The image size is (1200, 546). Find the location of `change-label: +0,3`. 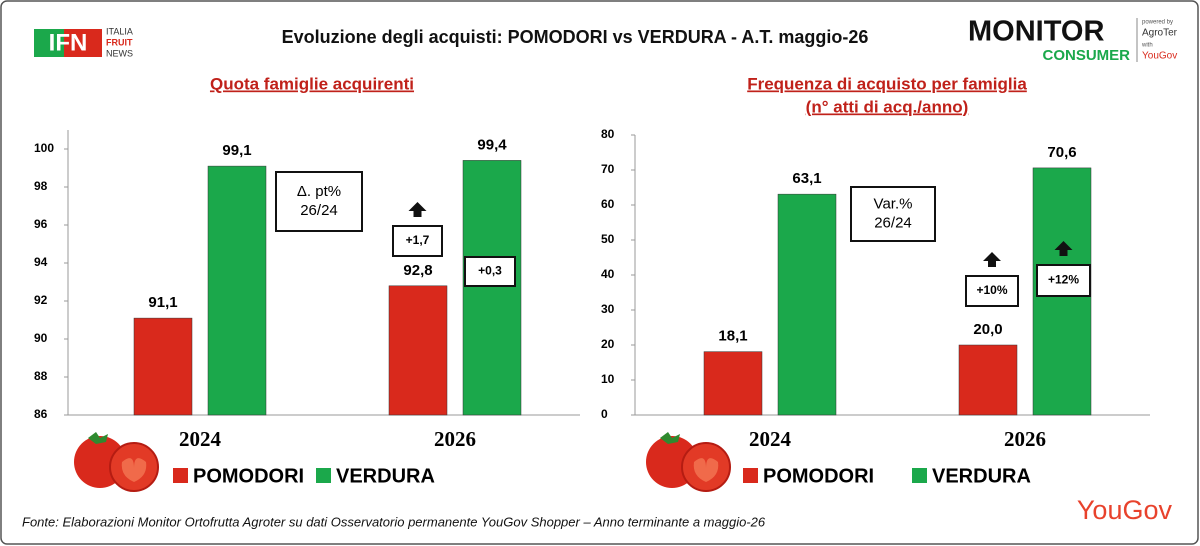

change-label: +0,3 is located at coordinates (490, 271).